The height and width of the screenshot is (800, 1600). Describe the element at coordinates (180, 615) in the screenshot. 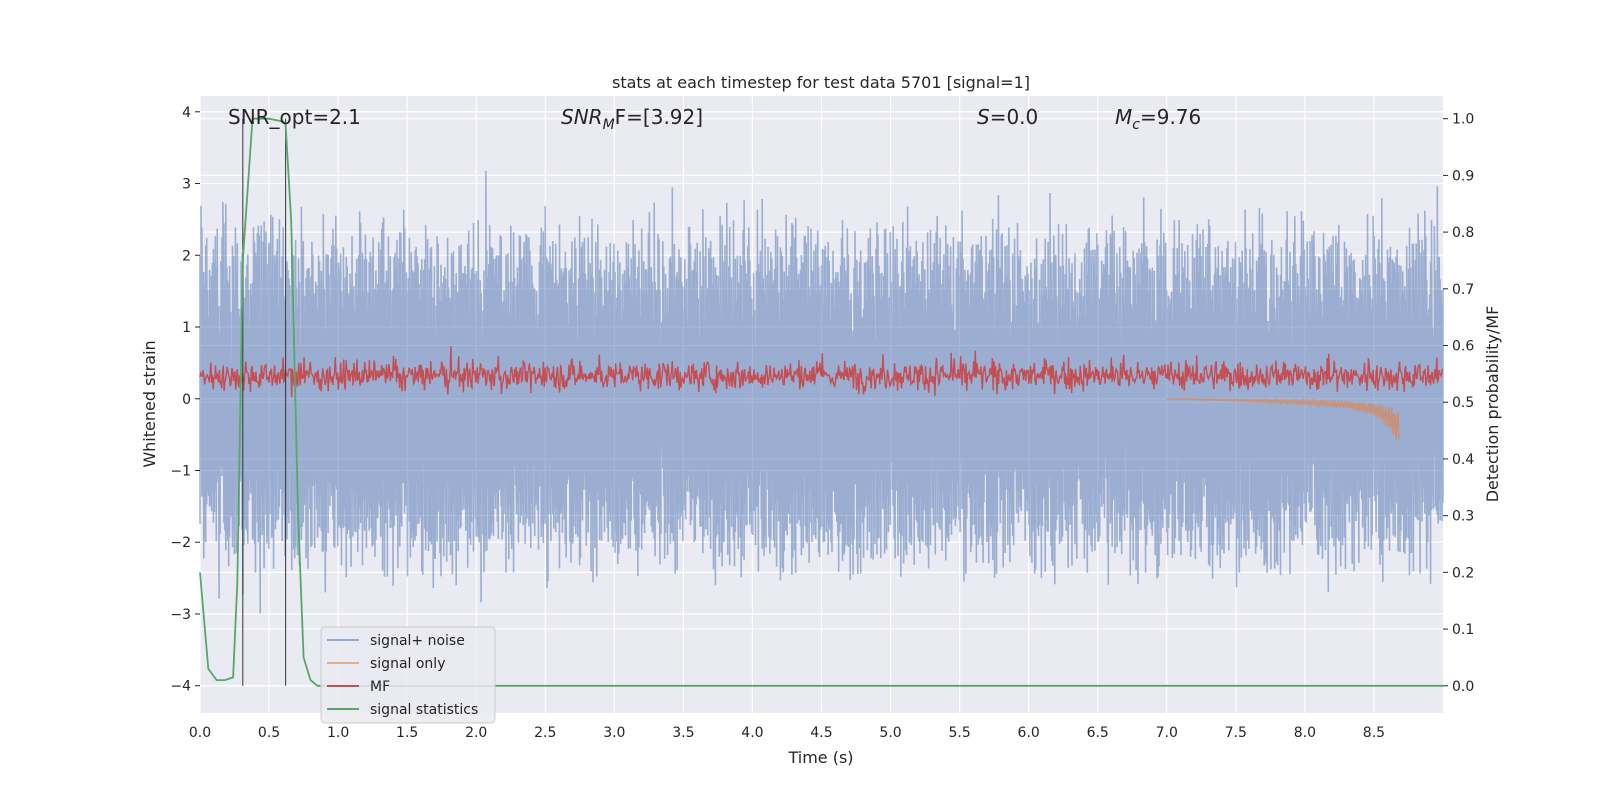

I see `y-tick-label-left: −3` at that location.